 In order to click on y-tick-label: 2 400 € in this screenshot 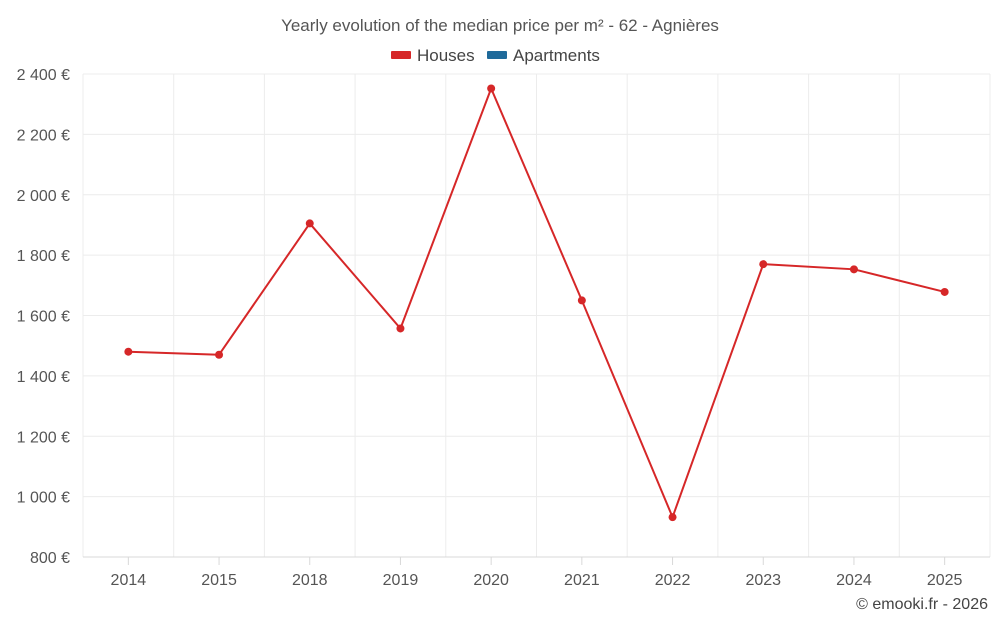, I will do `click(43, 75)`.